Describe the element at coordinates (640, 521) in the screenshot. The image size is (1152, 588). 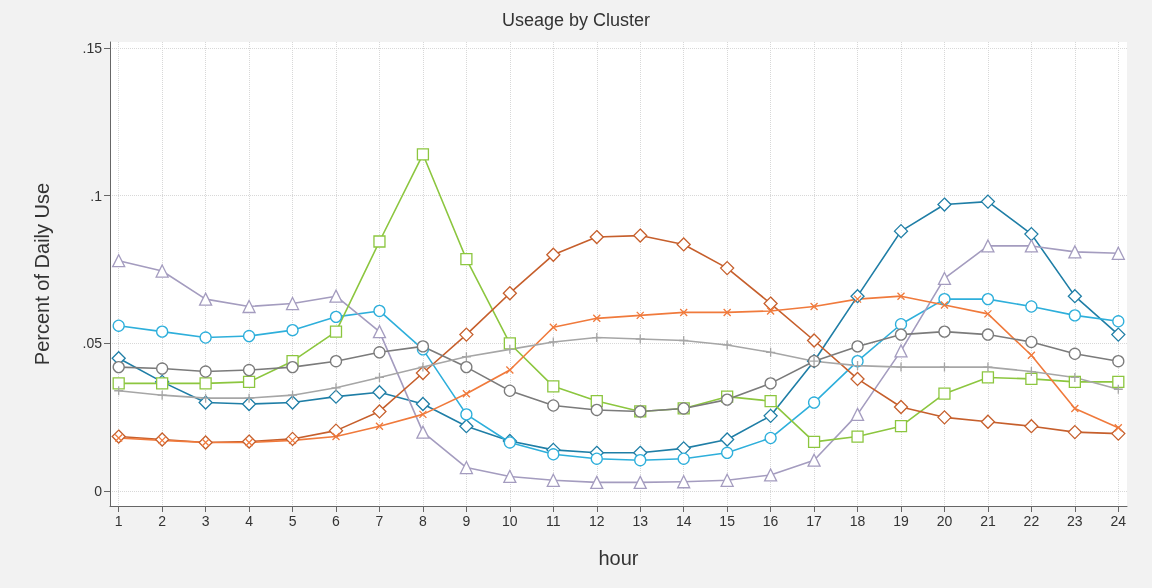
I see `x-tick-label: 13` at that location.